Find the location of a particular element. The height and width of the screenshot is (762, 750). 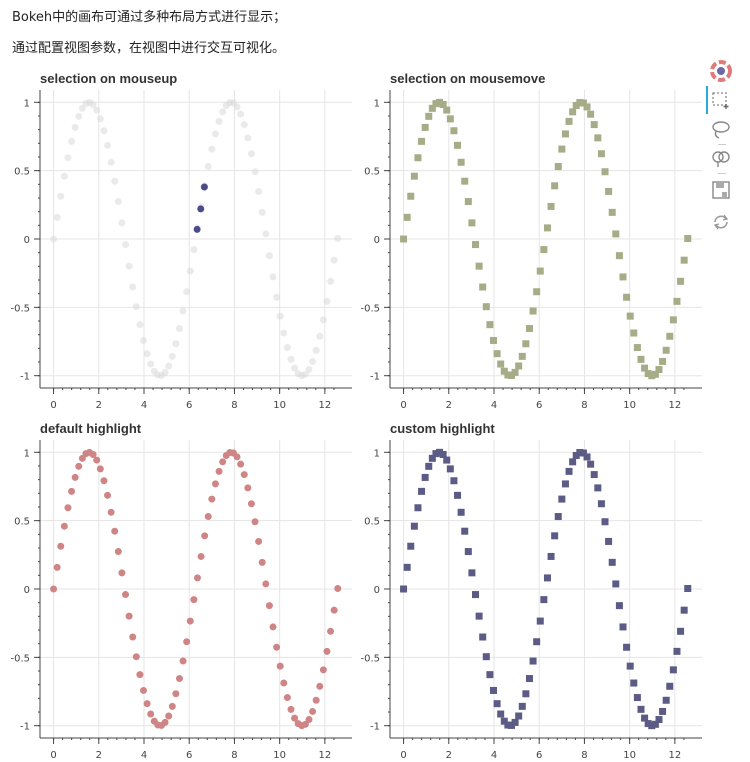

box-select-icon is located at coordinates (721, 100).